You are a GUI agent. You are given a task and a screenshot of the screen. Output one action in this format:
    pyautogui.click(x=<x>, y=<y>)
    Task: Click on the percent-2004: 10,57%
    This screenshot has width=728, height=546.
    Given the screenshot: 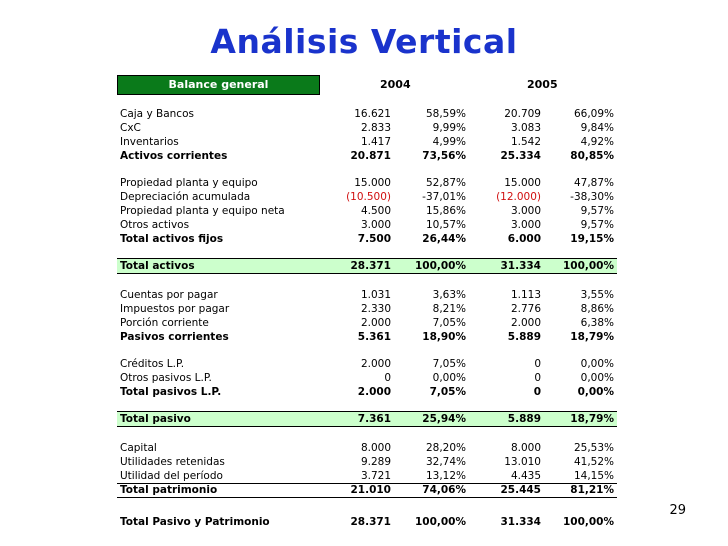 What is the action you would take?
    pyautogui.click(x=445, y=225)
    